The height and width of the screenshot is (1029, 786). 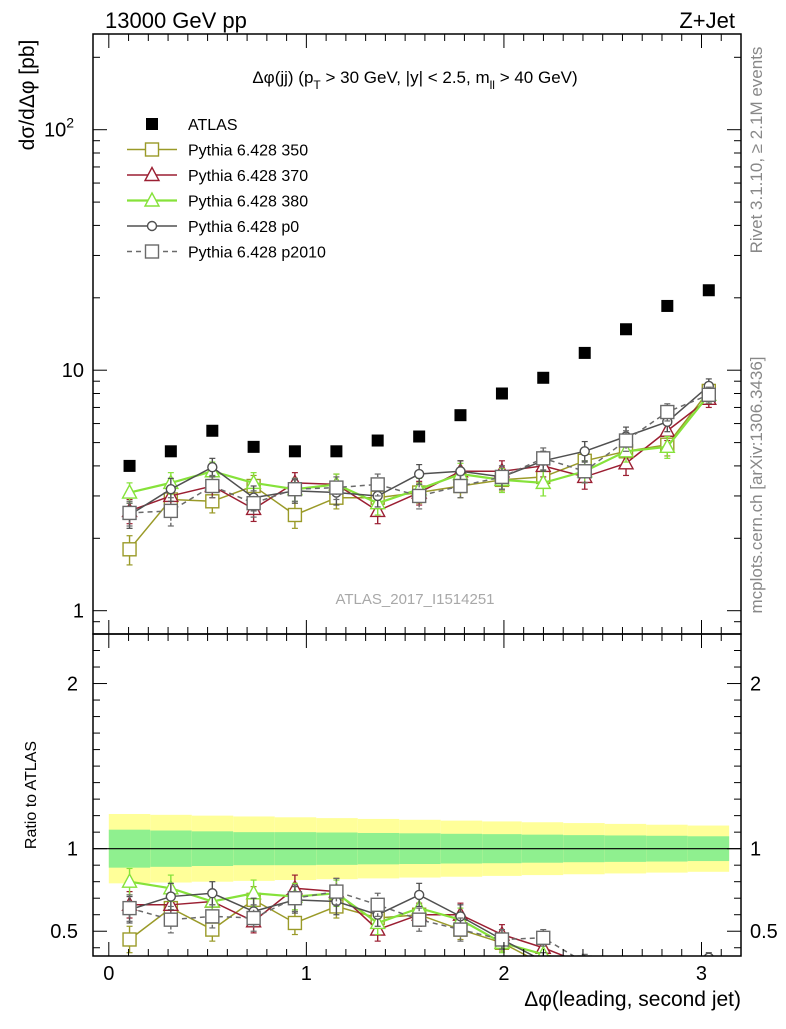 What do you see at coordinates (755, 685) in the screenshot?
I see `ratio-y-tick-label-right: 2` at bounding box center [755, 685].